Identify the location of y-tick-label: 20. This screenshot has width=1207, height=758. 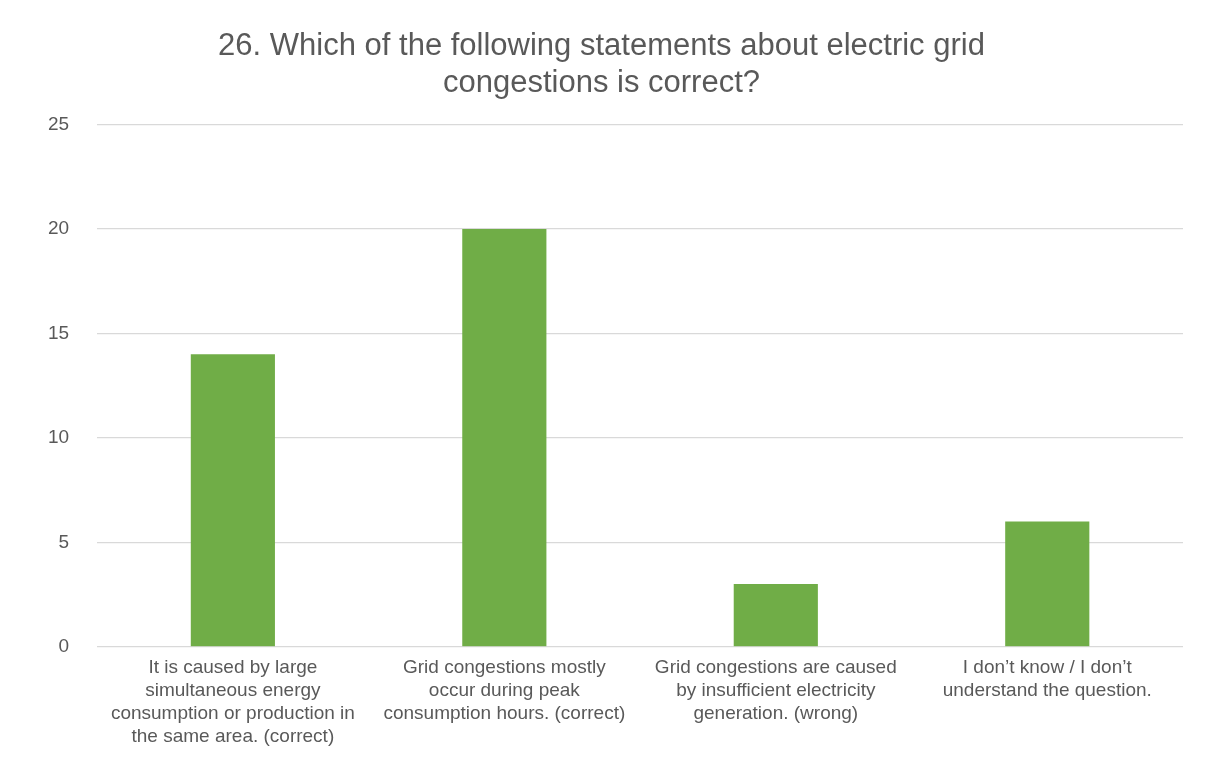
(58, 228).